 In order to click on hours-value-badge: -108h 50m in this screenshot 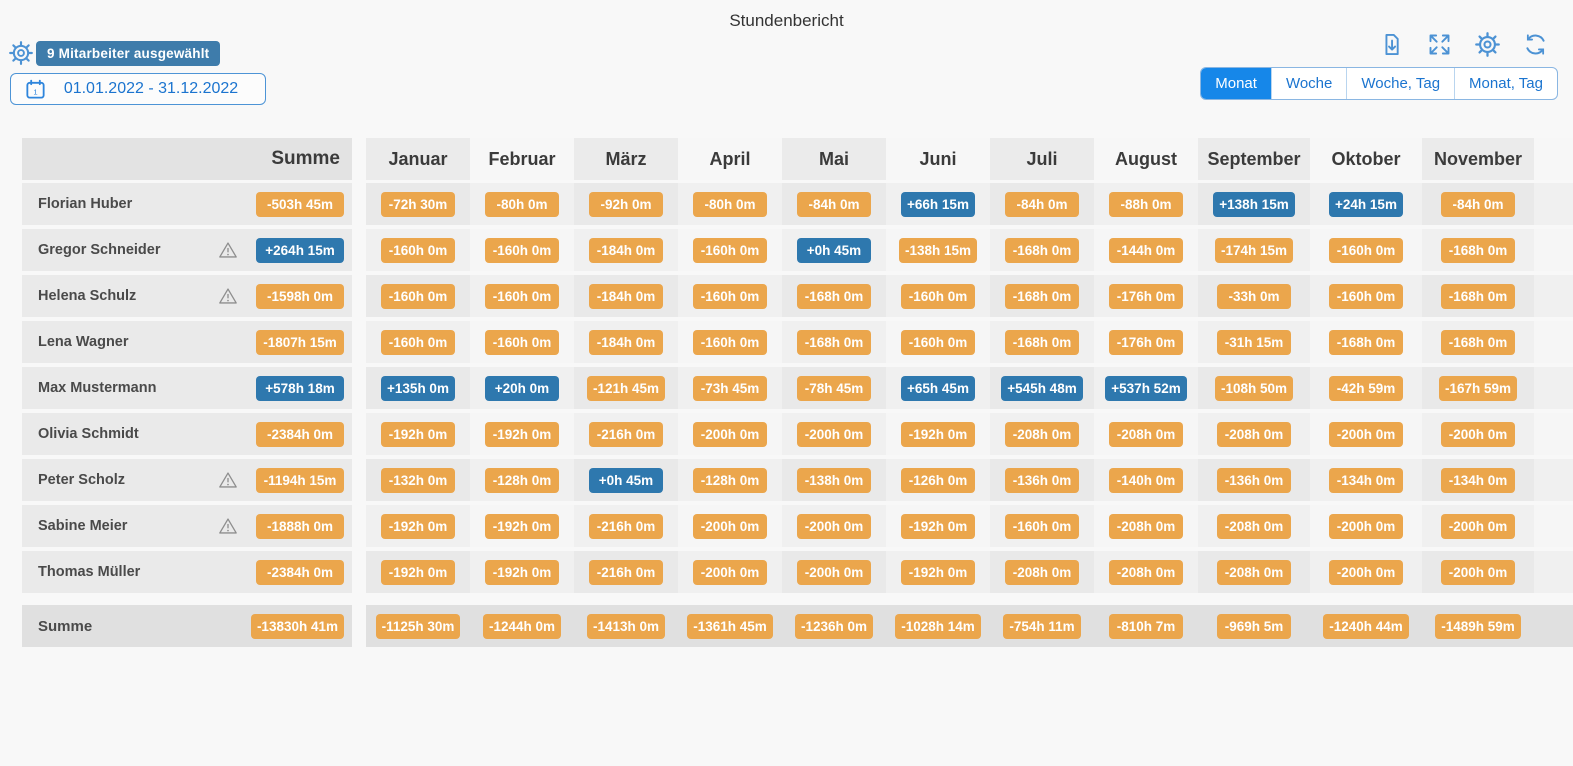, I will do `click(1254, 388)`.